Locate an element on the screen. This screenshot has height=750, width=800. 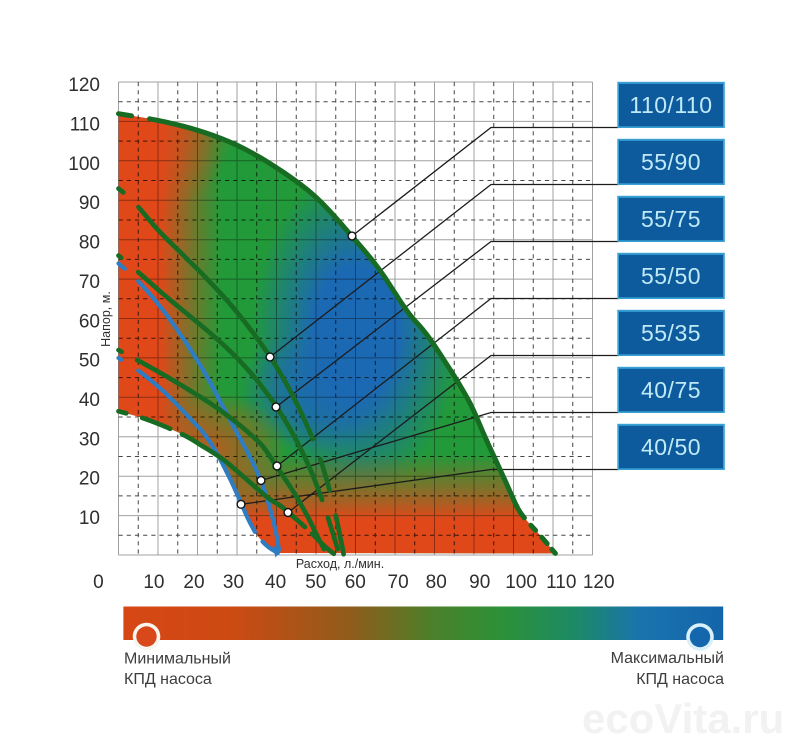
svg-text: Напор, м. is located at coordinates (106, 319).